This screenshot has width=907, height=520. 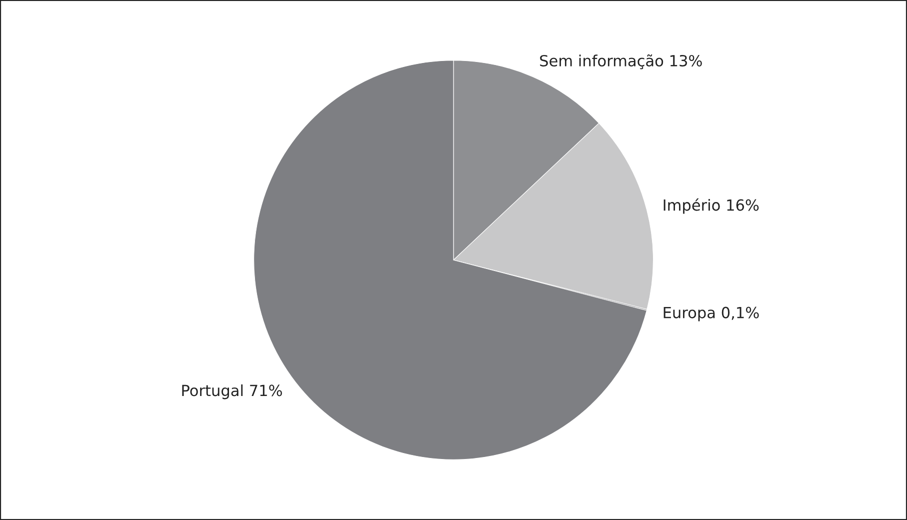 What do you see at coordinates (232, 392) in the screenshot?
I see `slice-label: Portugal 71%` at bounding box center [232, 392].